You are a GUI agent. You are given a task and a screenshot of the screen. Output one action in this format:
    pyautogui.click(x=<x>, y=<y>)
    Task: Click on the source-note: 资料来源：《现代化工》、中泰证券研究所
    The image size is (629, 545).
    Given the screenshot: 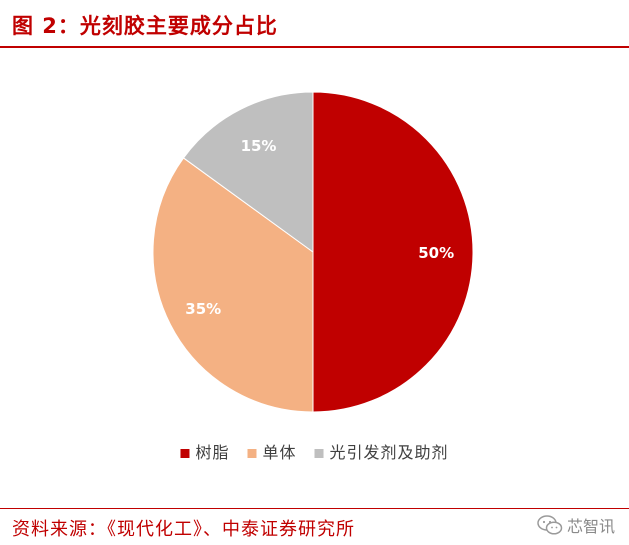 What is the action you would take?
    pyautogui.click(x=183, y=529)
    